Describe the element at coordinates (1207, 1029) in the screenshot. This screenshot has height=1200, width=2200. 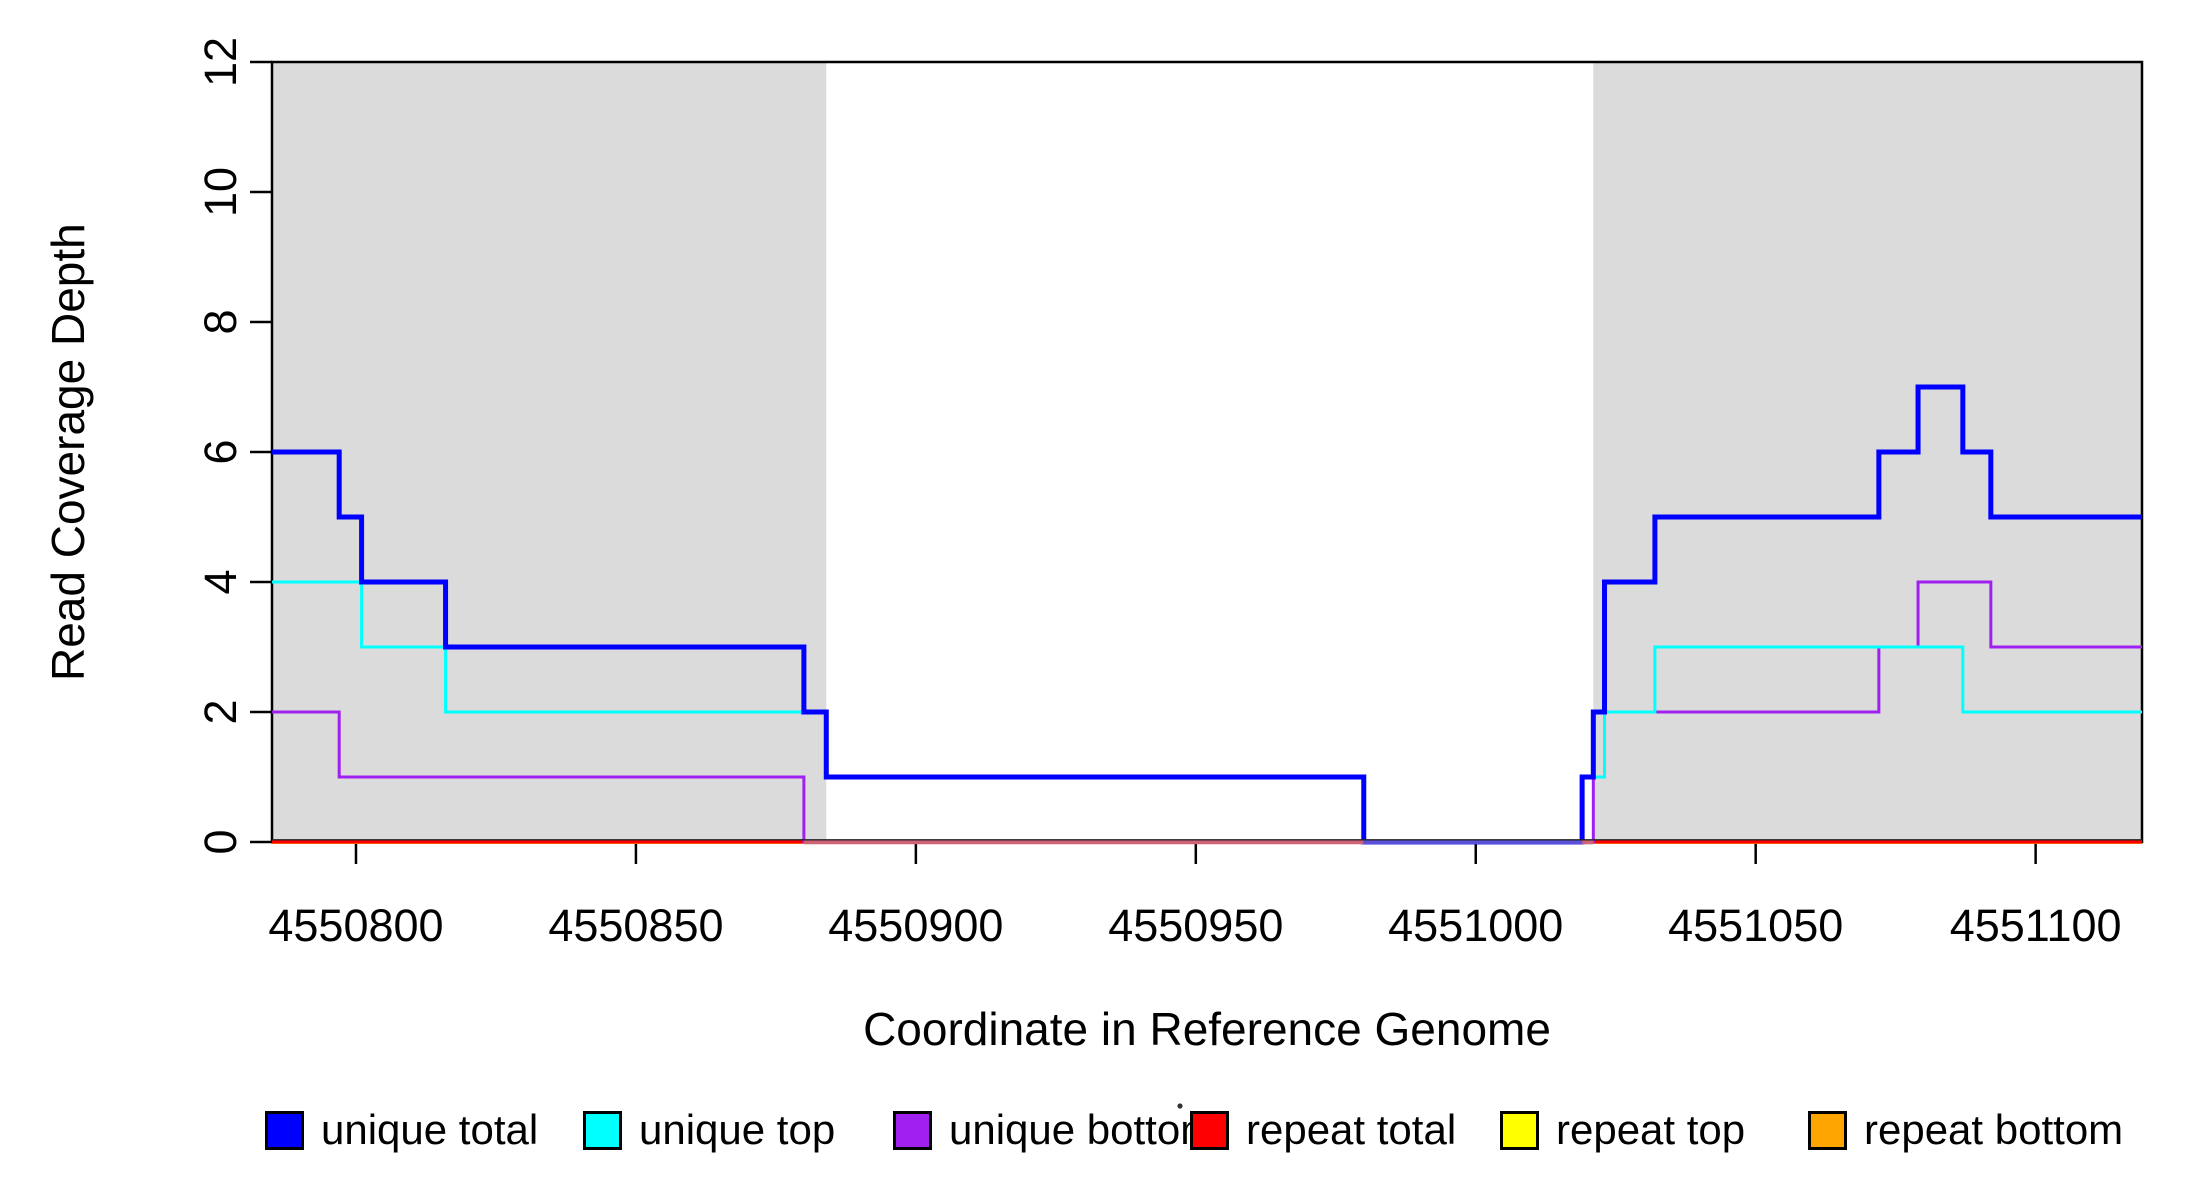
I see `x-axis-label: Coordinate in Reference Genome` at that location.